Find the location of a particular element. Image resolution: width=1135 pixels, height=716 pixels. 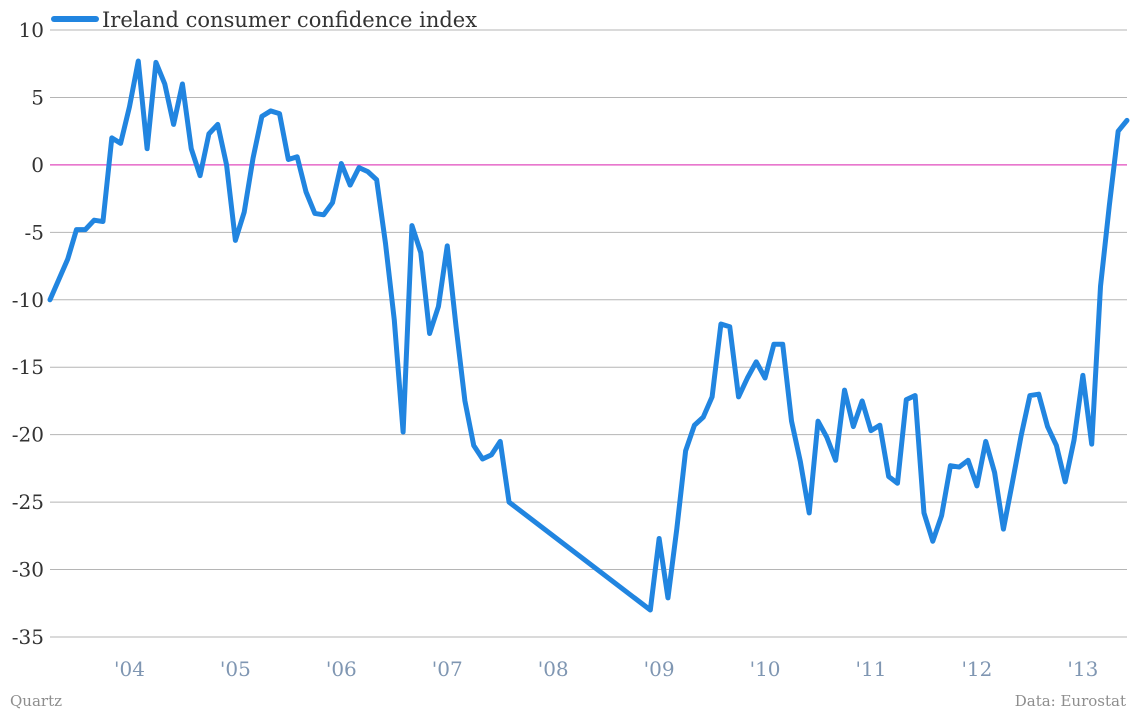

y-tick-label: -5 is located at coordinates (34, 232).